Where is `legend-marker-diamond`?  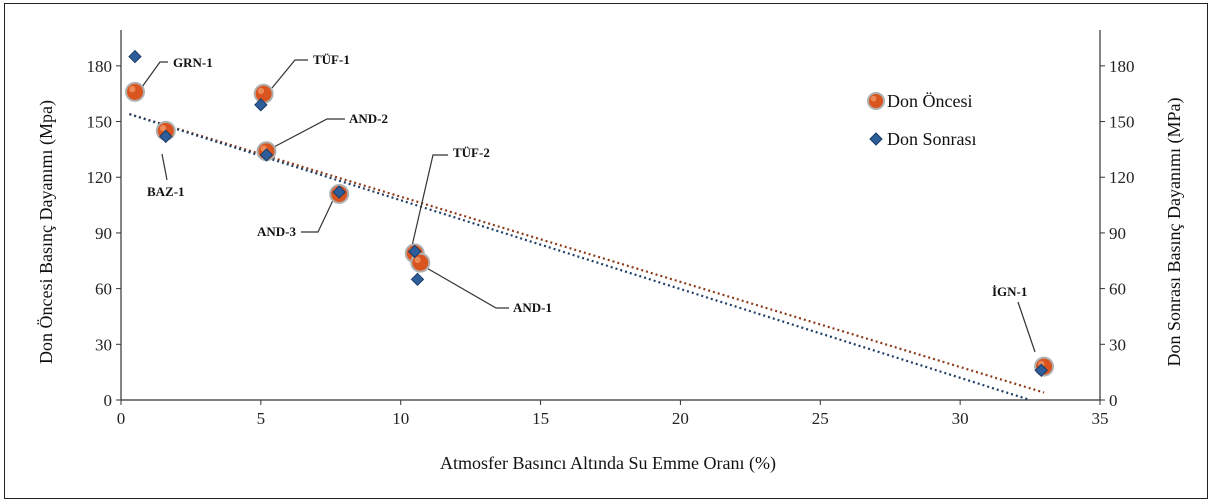
legend-marker-diamond is located at coordinates (876, 139).